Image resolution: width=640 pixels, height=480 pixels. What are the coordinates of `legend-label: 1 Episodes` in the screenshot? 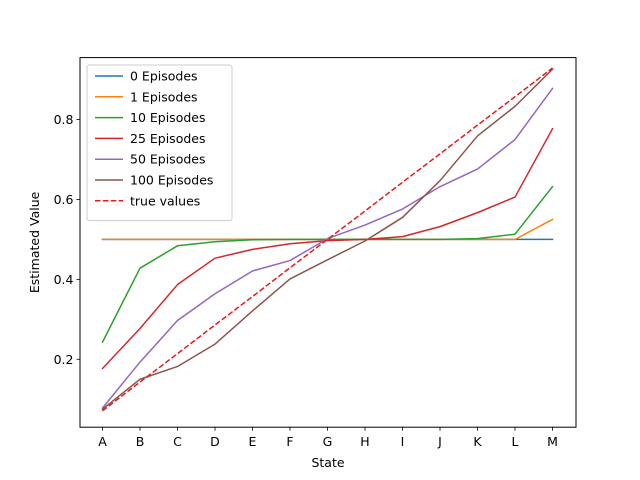 It's located at (164, 96).